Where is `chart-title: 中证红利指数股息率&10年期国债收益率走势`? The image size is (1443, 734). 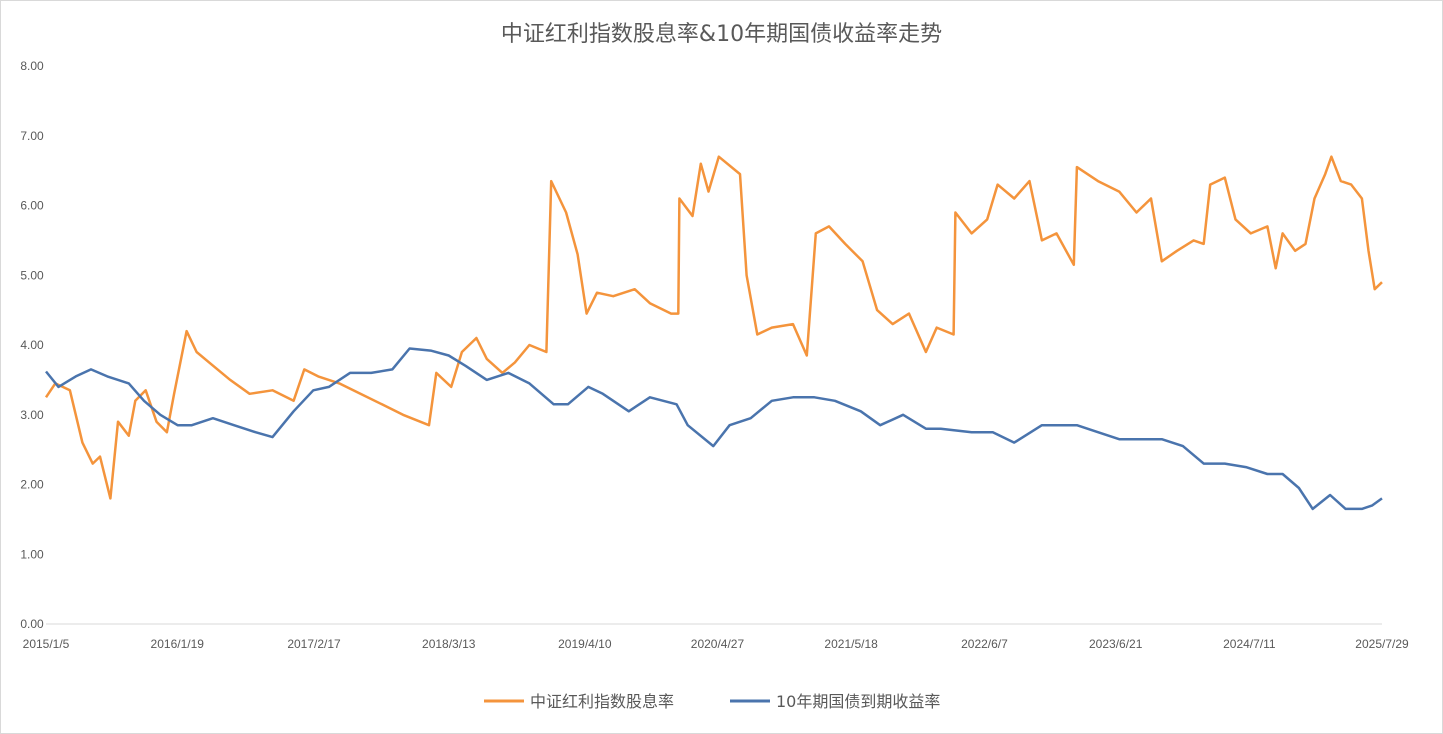 chart-title: 中证红利指数股息率&10年期国债收益率走势 is located at coordinates (721, 34).